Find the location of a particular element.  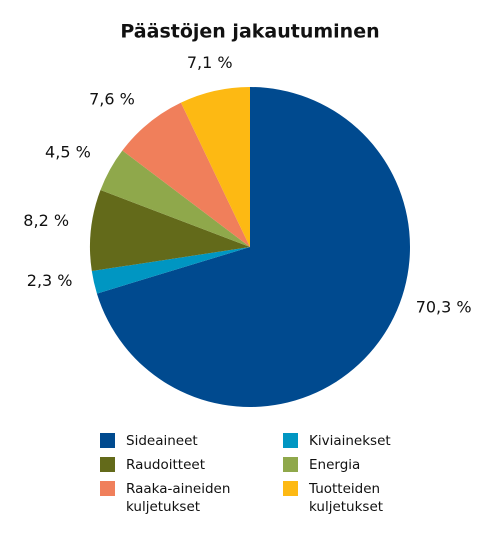

legend-item: Sideaineet is located at coordinates (191, 441).